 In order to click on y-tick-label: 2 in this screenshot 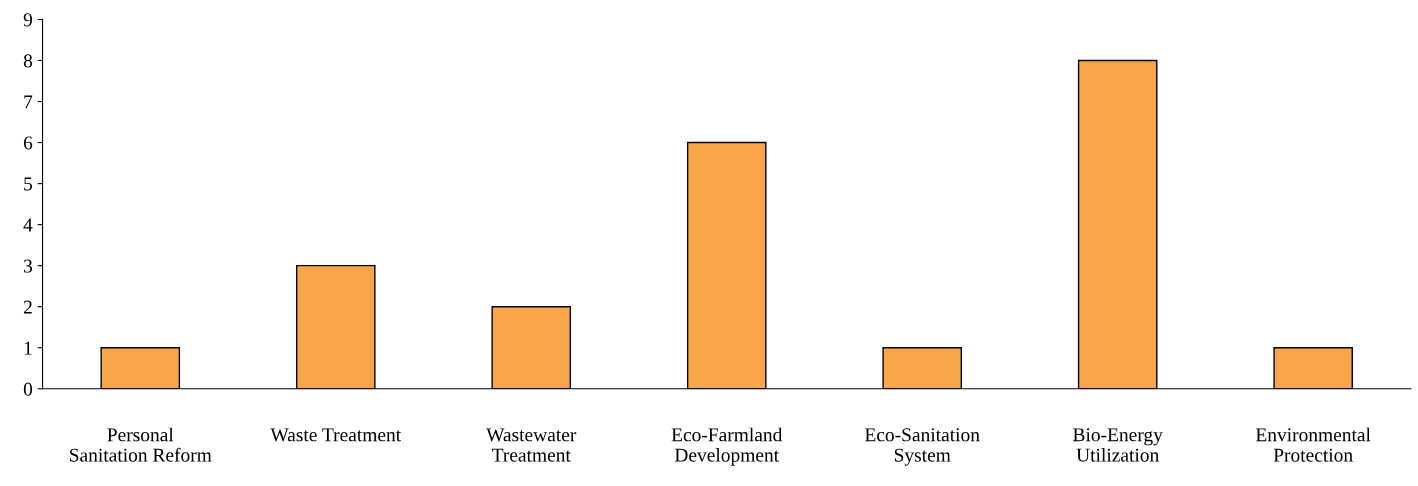, I will do `click(27, 307)`.